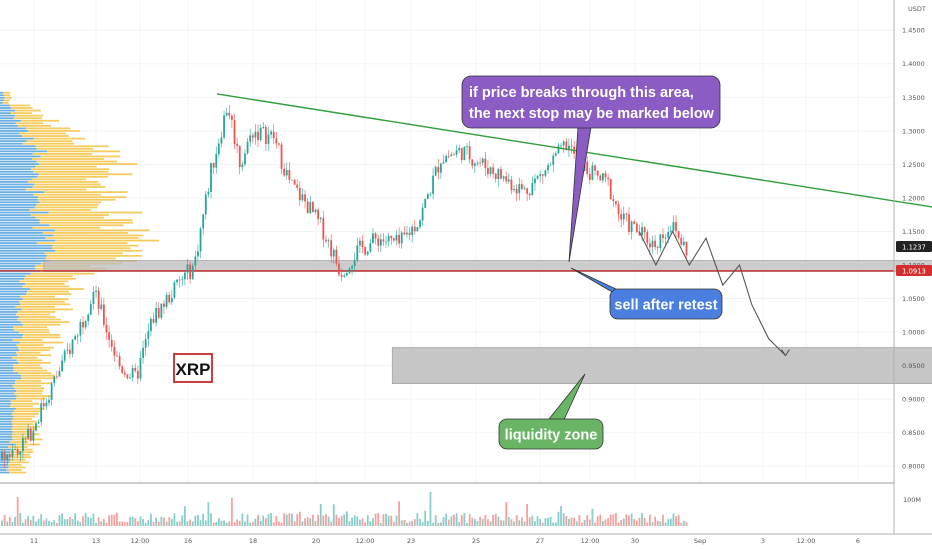 The image size is (932, 550). What do you see at coordinates (96, 541) in the screenshot?
I see `time-tick-label: 13` at bounding box center [96, 541].